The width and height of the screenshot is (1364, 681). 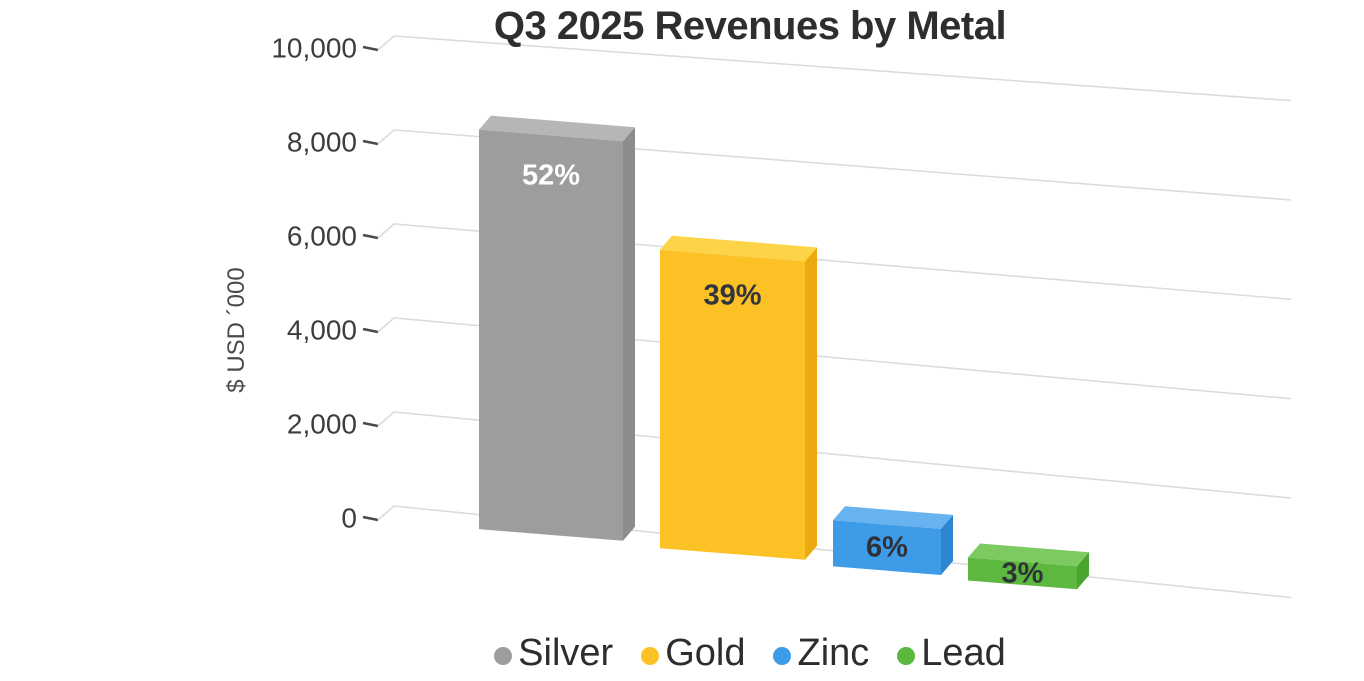 What do you see at coordinates (322, 424) in the screenshot?
I see `y-tick-label: 2,000` at bounding box center [322, 424].